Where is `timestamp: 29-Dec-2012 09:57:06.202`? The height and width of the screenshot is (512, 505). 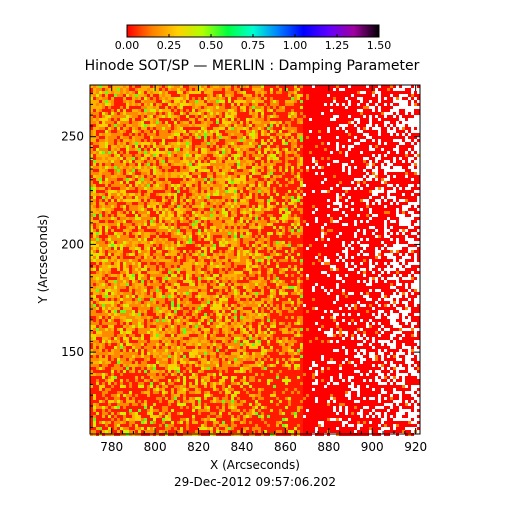
timestamp: 29-Dec-2012 09:57:06.202 is located at coordinates (255, 482).